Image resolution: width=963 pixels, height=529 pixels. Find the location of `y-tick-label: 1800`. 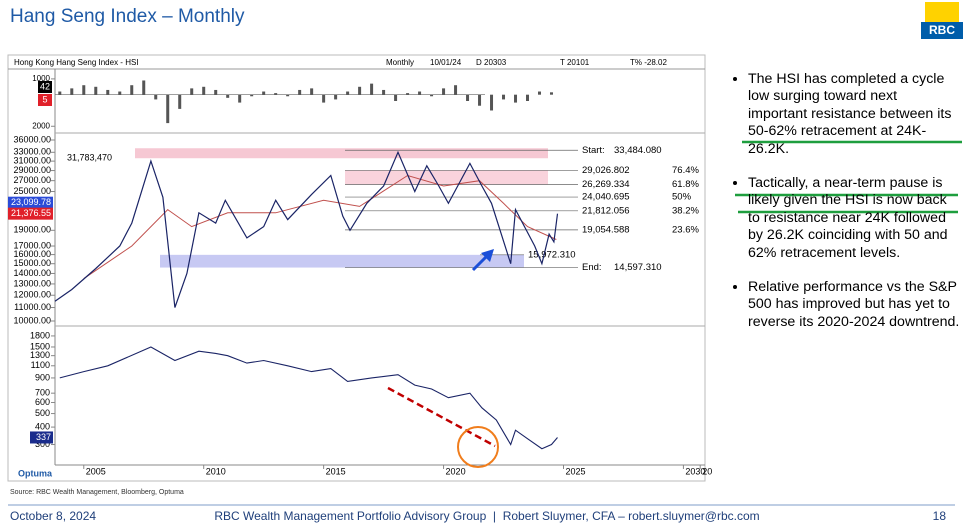

y-tick-label: 1800 is located at coordinates (40, 335).